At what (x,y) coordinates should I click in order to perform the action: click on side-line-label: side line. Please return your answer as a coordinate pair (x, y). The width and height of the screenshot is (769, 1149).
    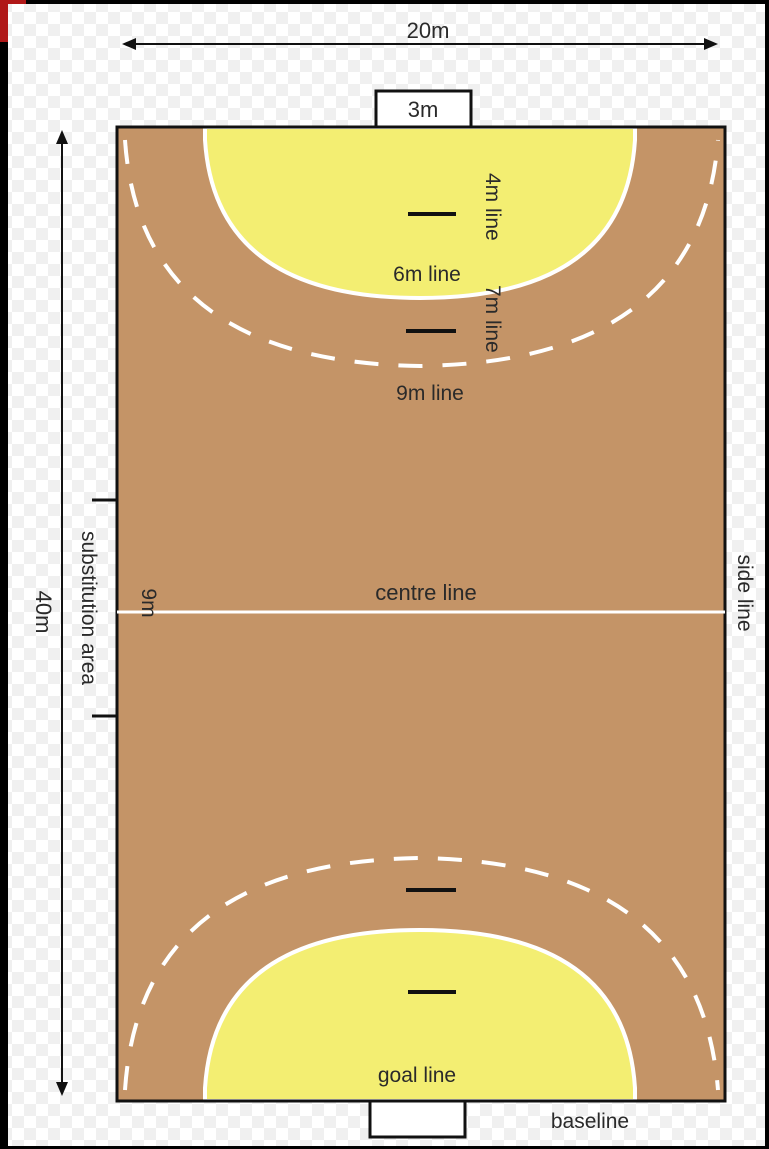
    Looking at the image, I should click on (744, 592).